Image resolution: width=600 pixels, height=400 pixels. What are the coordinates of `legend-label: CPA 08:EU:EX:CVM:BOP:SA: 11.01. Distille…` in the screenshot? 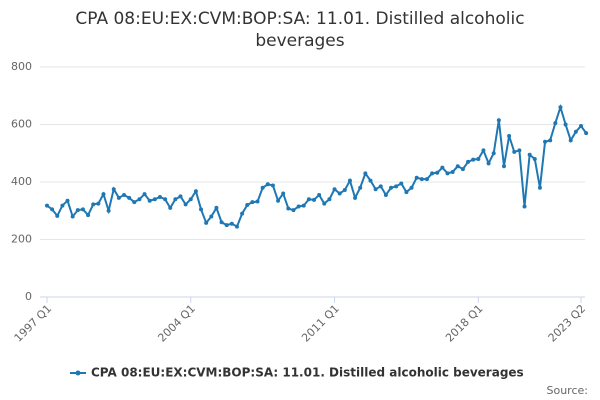 It's located at (307, 373).